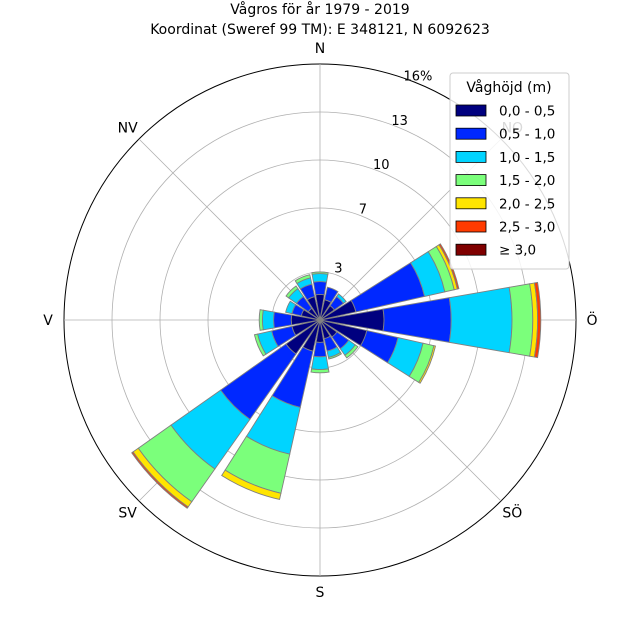 Image resolution: width=640 pixels, height=640 pixels. I want to click on direction-label: Ö, so click(591, 320).